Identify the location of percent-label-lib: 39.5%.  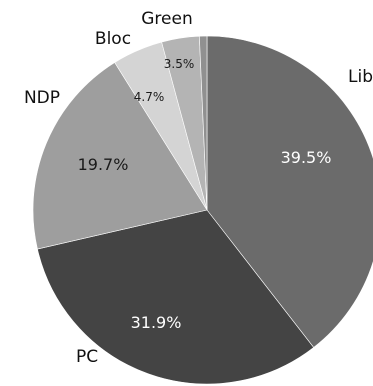
(306, 157).